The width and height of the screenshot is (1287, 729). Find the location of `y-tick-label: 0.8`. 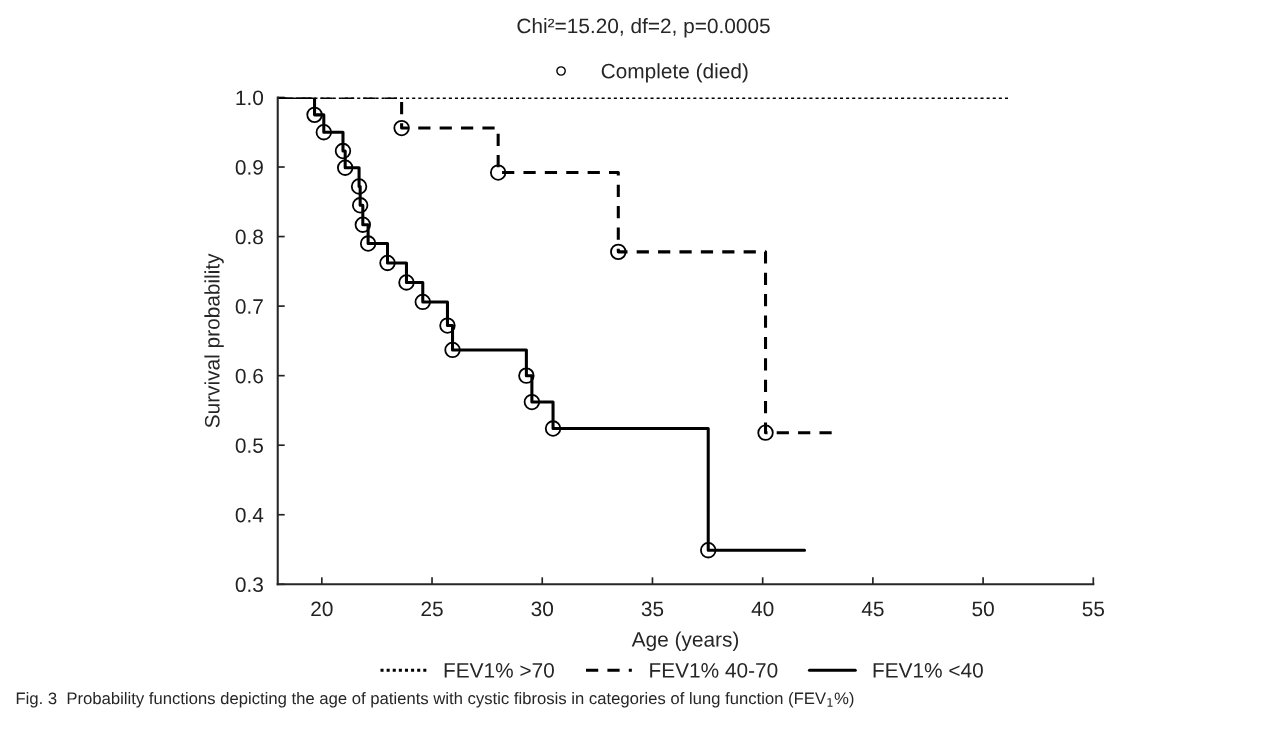

y-tick-label: 0.8 is located at coordinates (249, 237).